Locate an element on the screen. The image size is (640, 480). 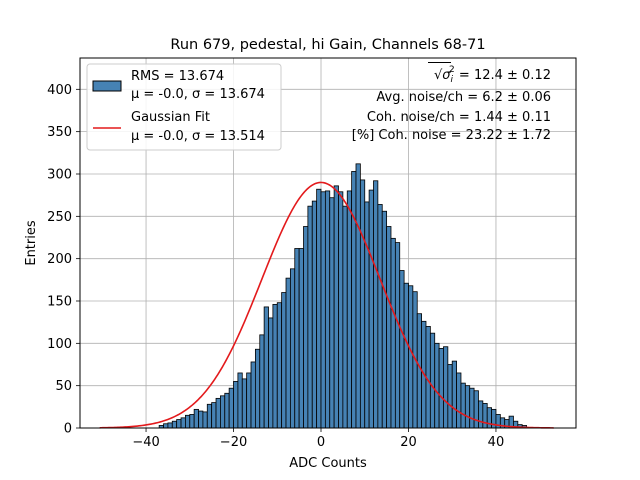
annotation-coh-noise: Coh. noise/ch = 1.44 ± 0.11 is located at coordinates (459, 117).